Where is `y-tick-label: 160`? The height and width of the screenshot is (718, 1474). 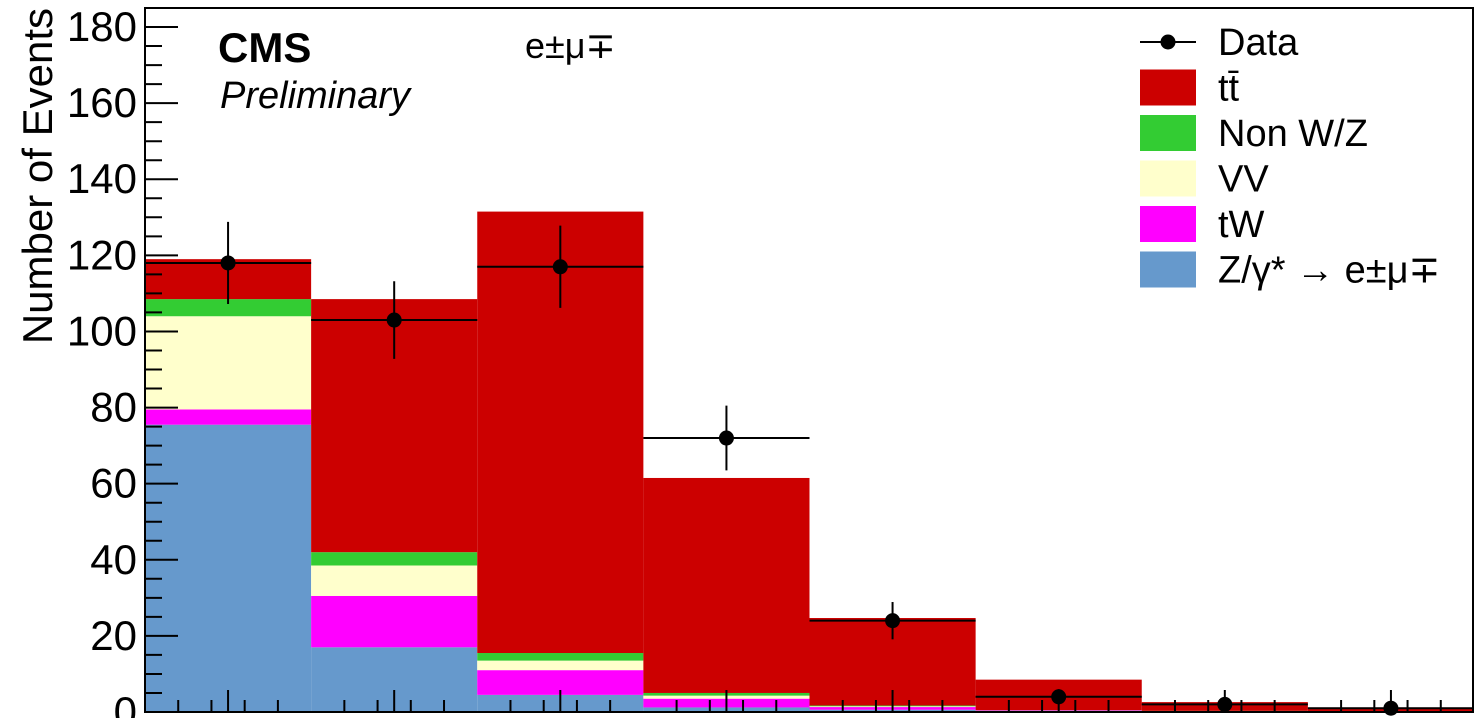 y-tick-label: 160 is located at coordinates (102, 102).